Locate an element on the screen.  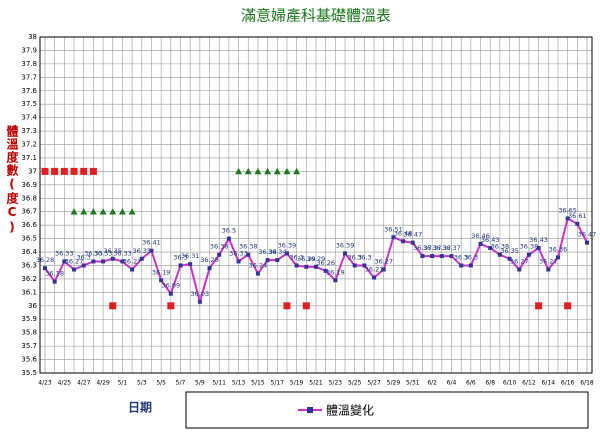
y-tick-label: 36.5 is located at coordinates (29, 239).